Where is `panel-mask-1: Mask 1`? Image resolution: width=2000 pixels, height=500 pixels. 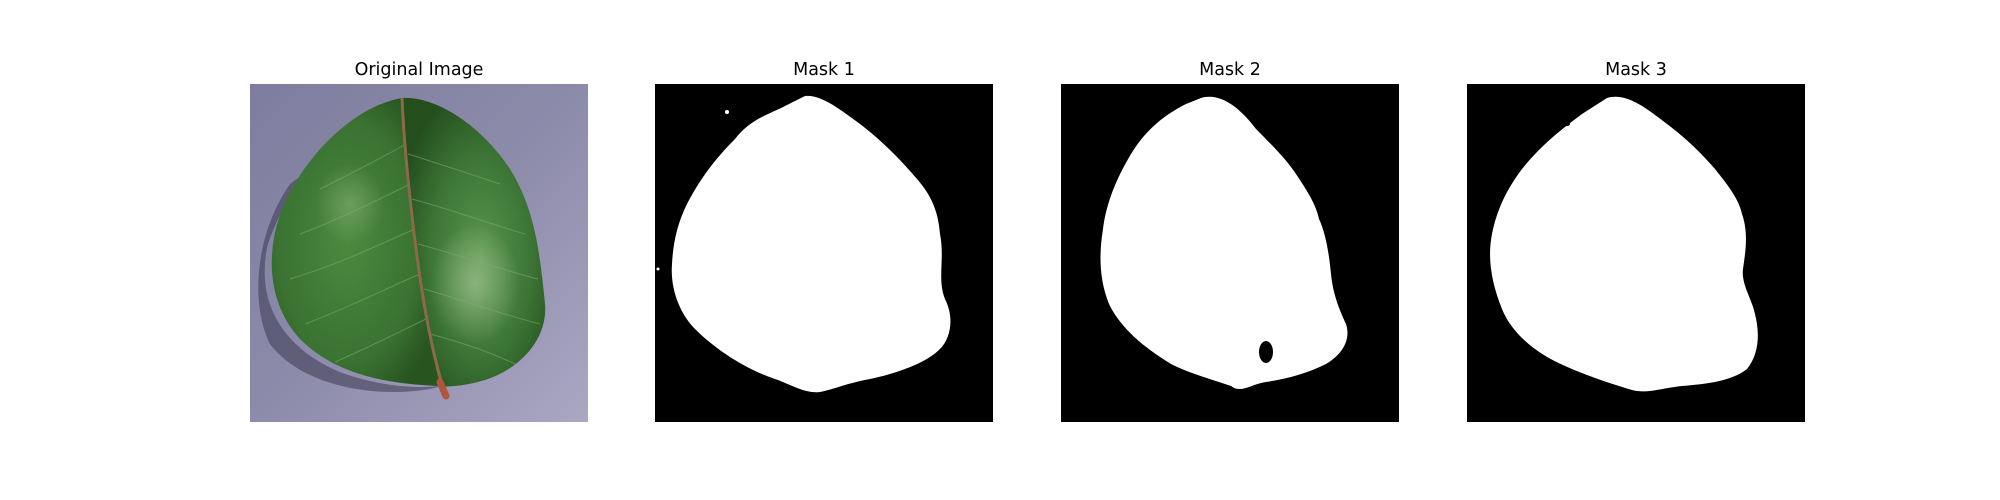 panel-mask-1: Mask 1 is located at coordinates (824, 241).